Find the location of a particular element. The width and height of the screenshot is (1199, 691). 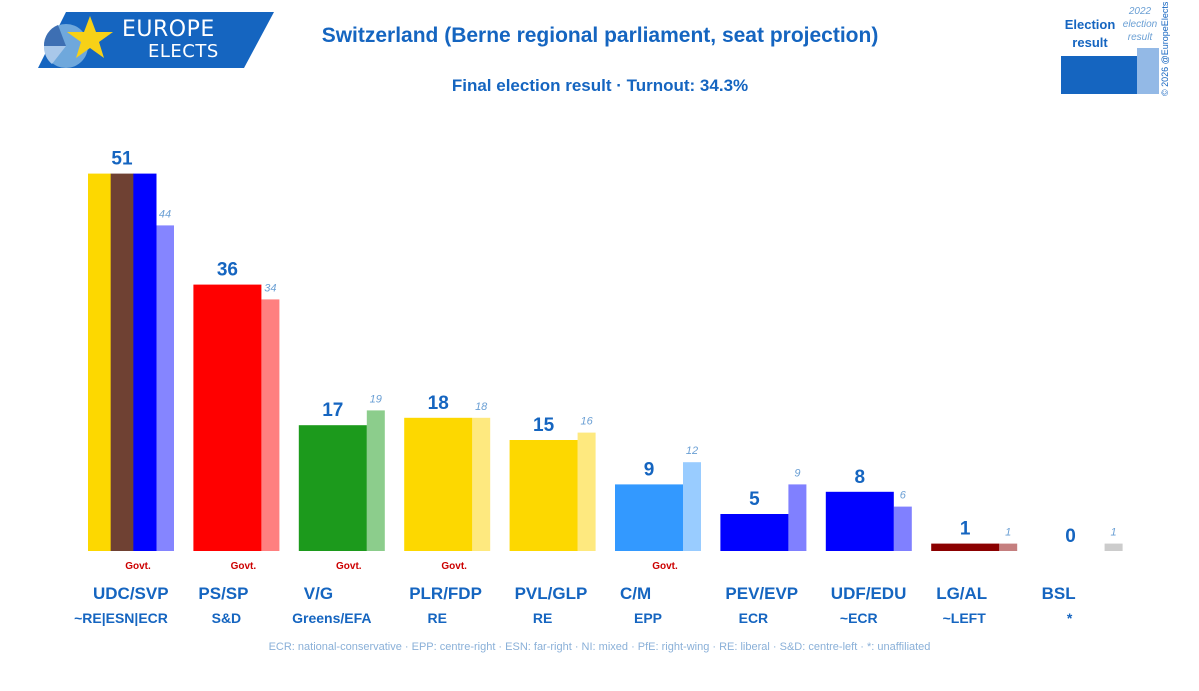

bar-previous-v-g is located at coordinates (375, 480).